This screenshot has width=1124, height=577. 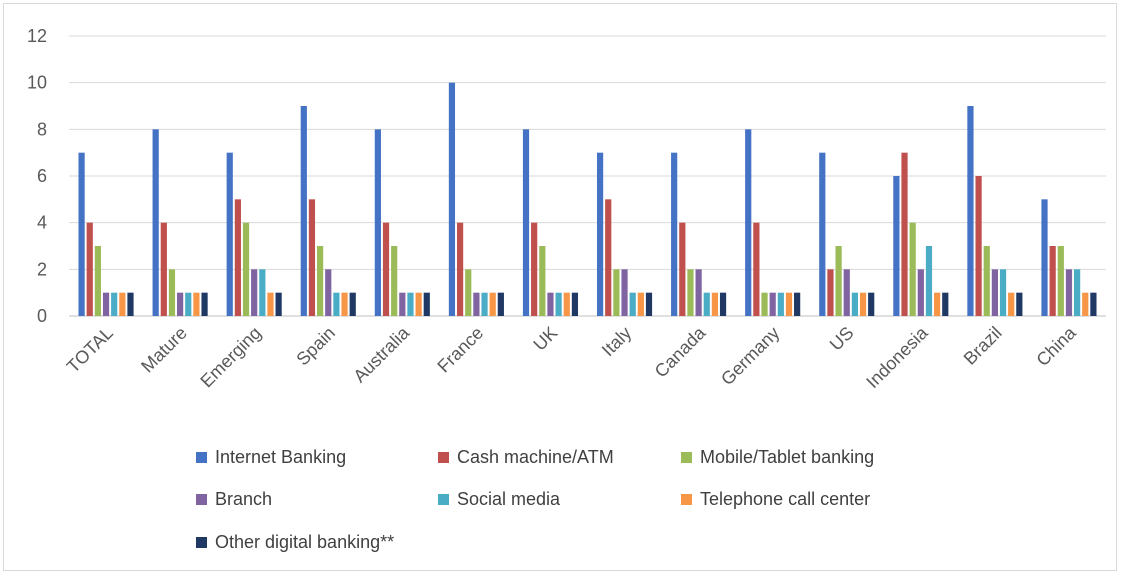 I want to click on bar-branch-spain, so click(x=328, y=292).